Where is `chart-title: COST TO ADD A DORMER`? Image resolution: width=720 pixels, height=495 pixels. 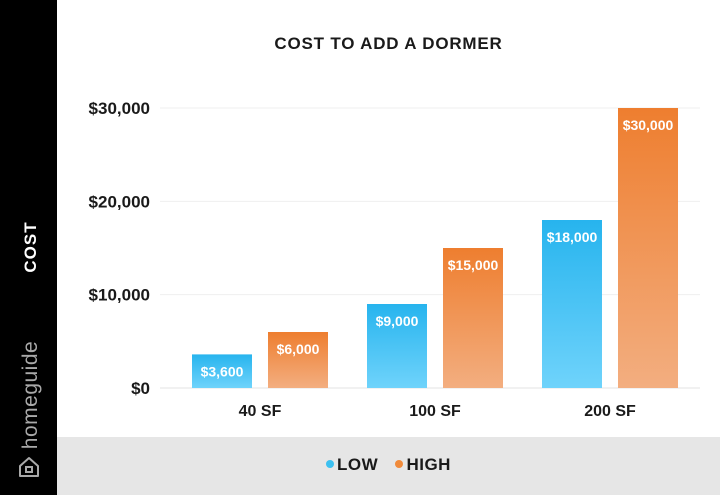 chart-title: COST TO ADD A DORMER is located at coordinates (388, 43).